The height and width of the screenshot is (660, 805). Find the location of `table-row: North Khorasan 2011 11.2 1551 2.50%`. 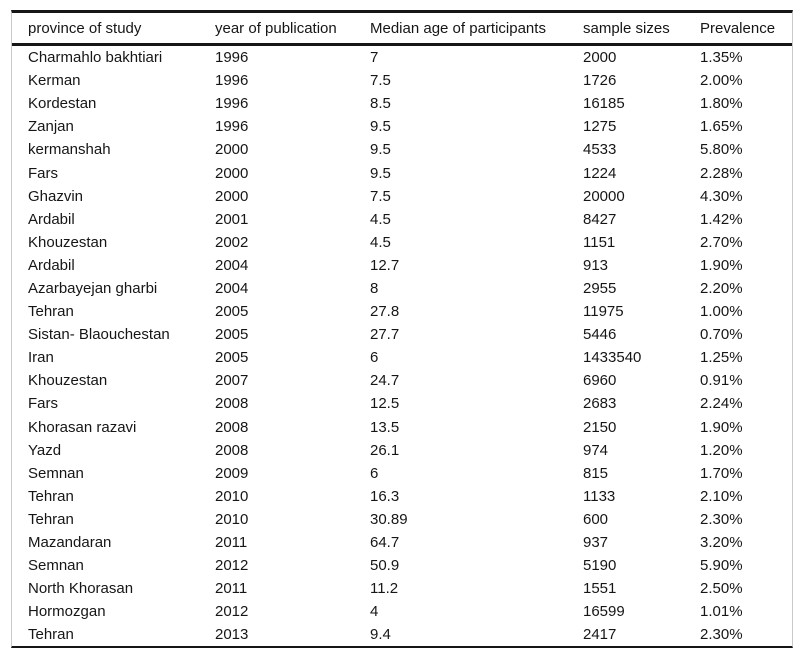

table-row: North Khorasan 2011 11.2 1551 2.50% is located at coordinates (402, 588).